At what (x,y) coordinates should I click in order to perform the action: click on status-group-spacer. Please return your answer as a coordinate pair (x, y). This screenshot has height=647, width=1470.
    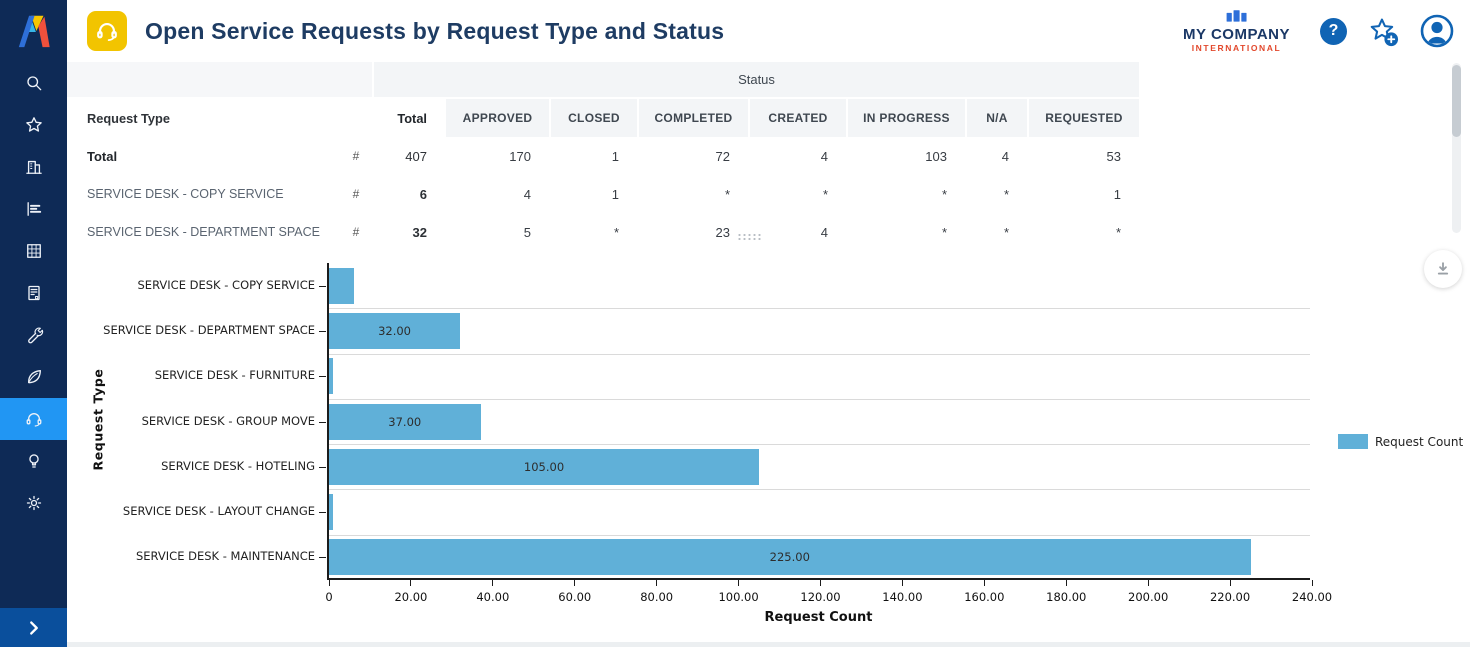
    Looking at the image, I should click on (219, 80).